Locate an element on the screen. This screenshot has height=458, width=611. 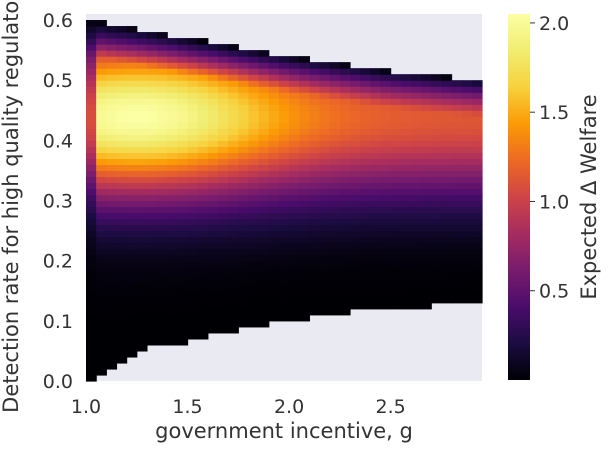
x-axis-ticks: 1.0 1.5 2.0 2.5 is located at coordinates (238, 407).